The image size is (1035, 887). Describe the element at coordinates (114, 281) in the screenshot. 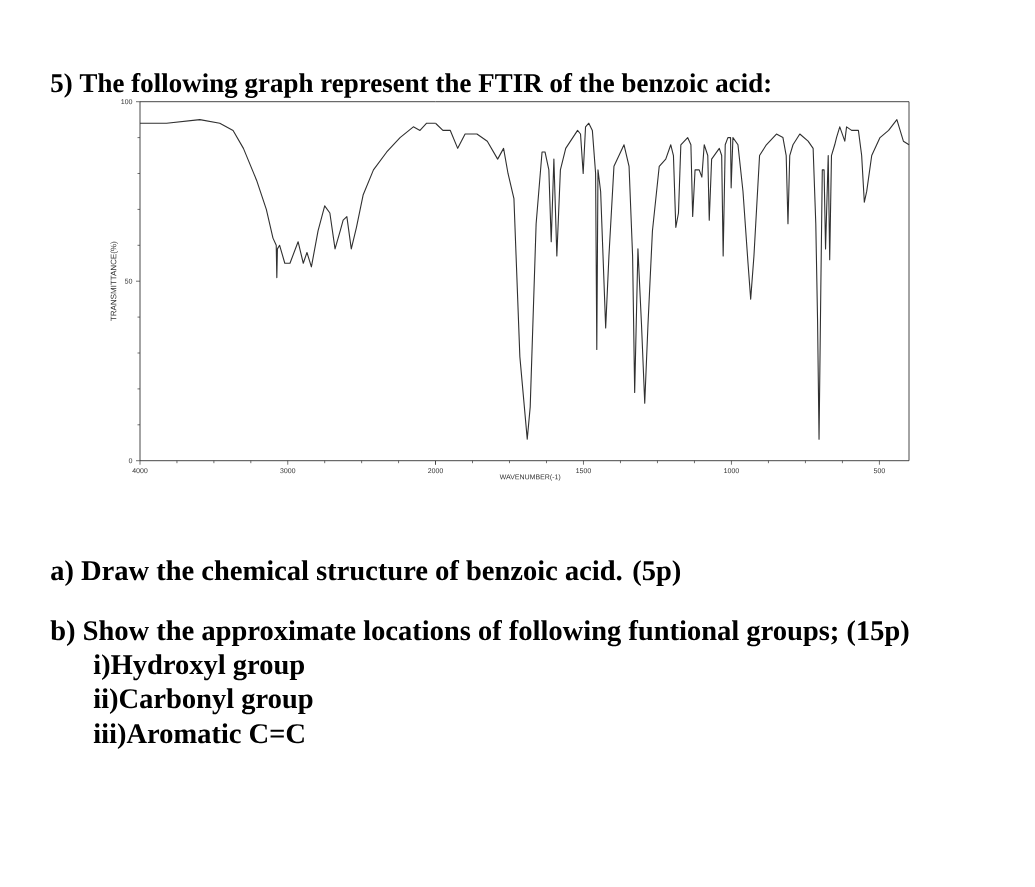

I see `y-axis-title: TRANSMITTANCE(%)` at that location.